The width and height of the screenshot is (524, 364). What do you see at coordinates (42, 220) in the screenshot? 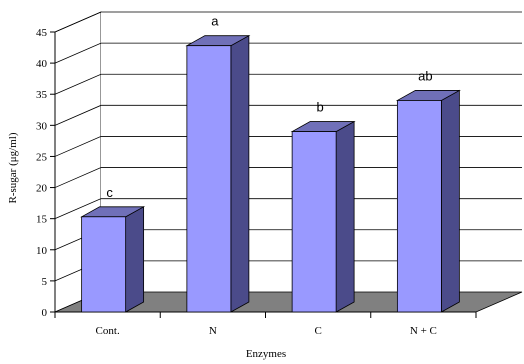
I see `y-tick-label: 15` at bounding box center [42, 220].